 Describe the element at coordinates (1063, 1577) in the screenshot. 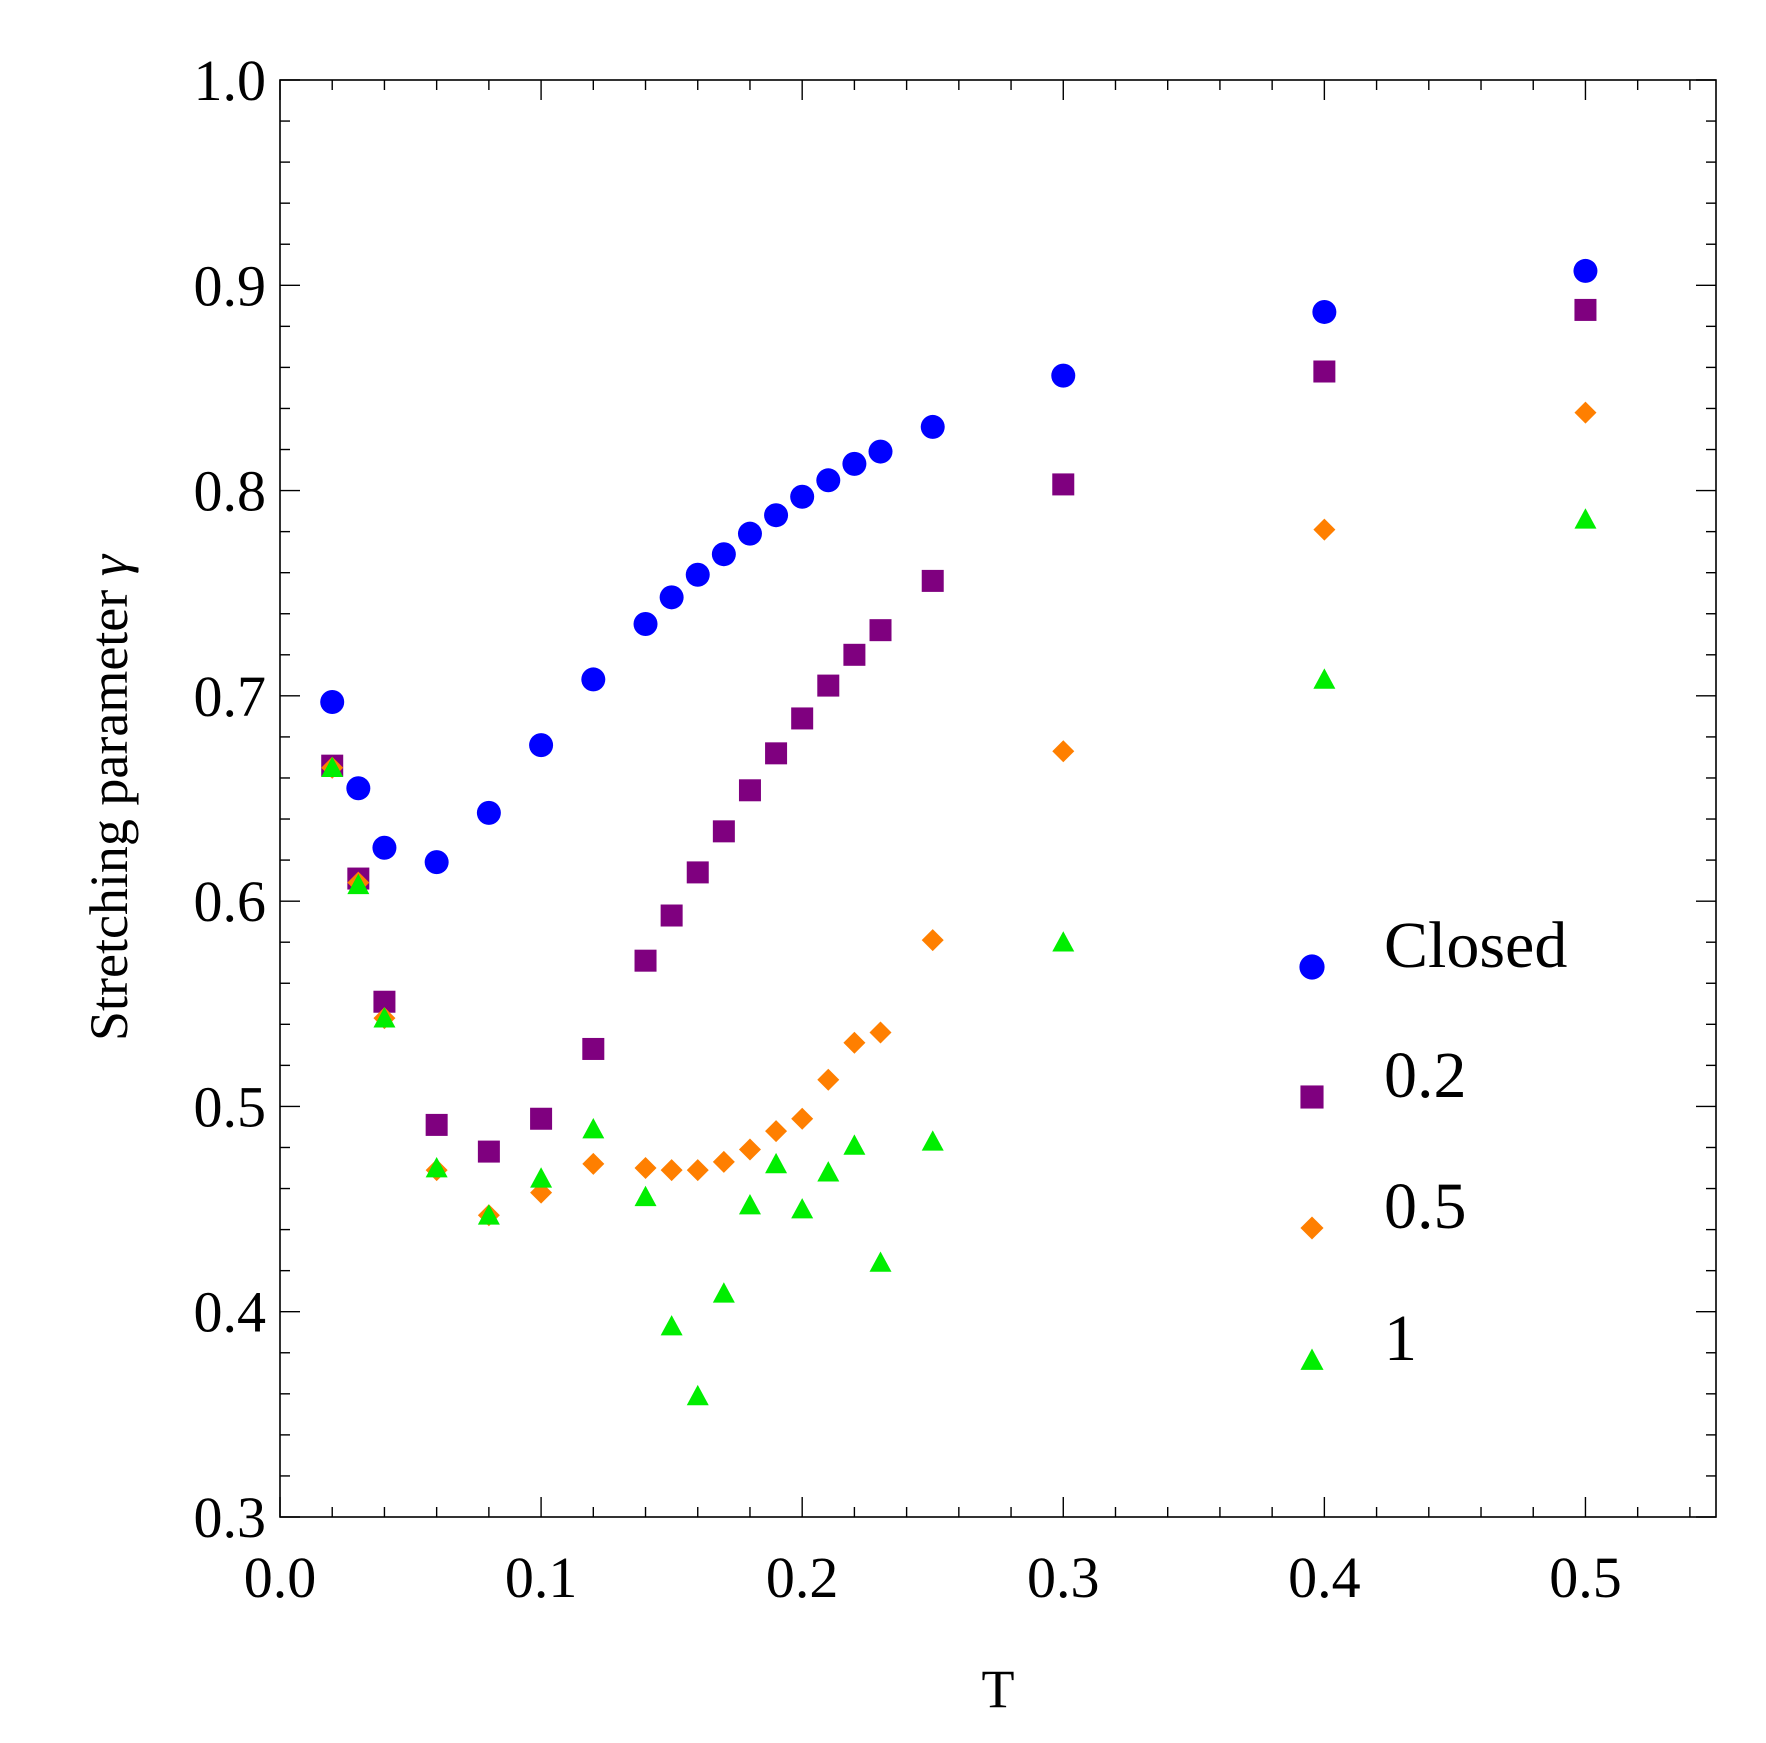

I see `x-tick-label: 0.3` at that location.